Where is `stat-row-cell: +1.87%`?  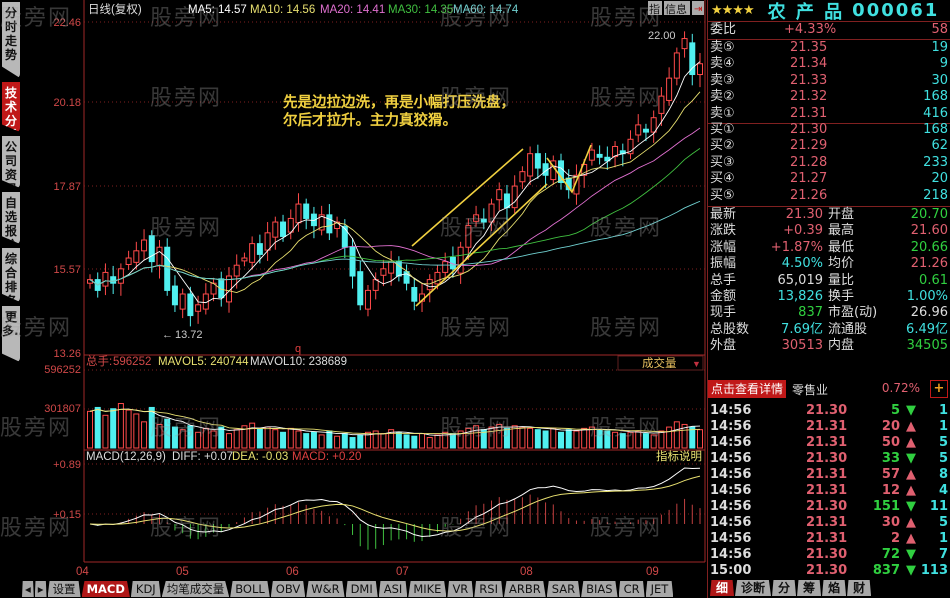
stat-row-cell: +1.87% is located at coordinates (796, 247).